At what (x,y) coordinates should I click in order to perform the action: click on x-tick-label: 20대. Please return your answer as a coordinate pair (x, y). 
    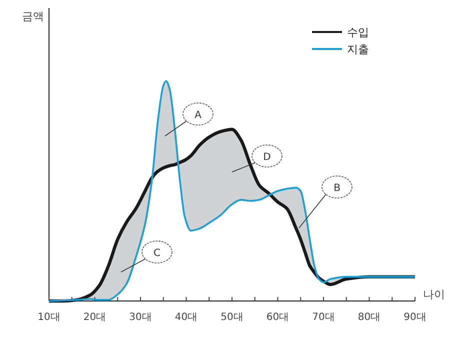
    Looking at the image, I should click on (94, 317).